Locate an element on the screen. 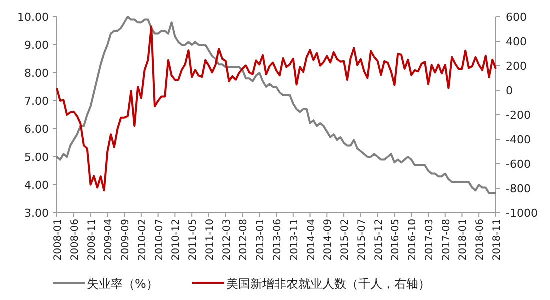  x-tick-label: 2009-04 is located at coordinates (109, 240).